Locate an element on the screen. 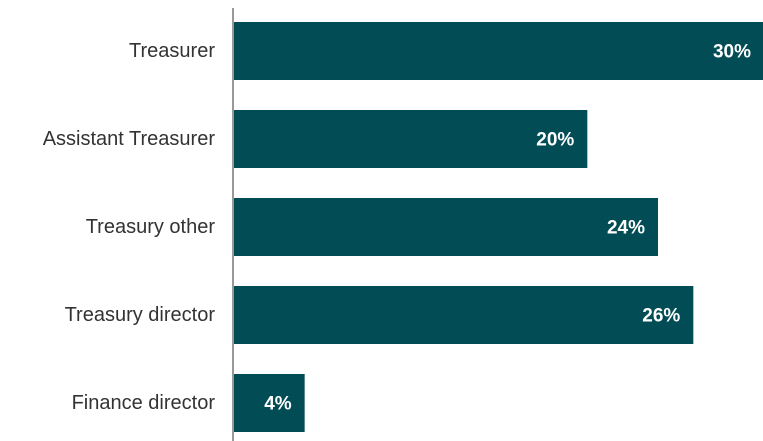  category-label-treasury-director: Treasury director is located at coordinates (140, 315).